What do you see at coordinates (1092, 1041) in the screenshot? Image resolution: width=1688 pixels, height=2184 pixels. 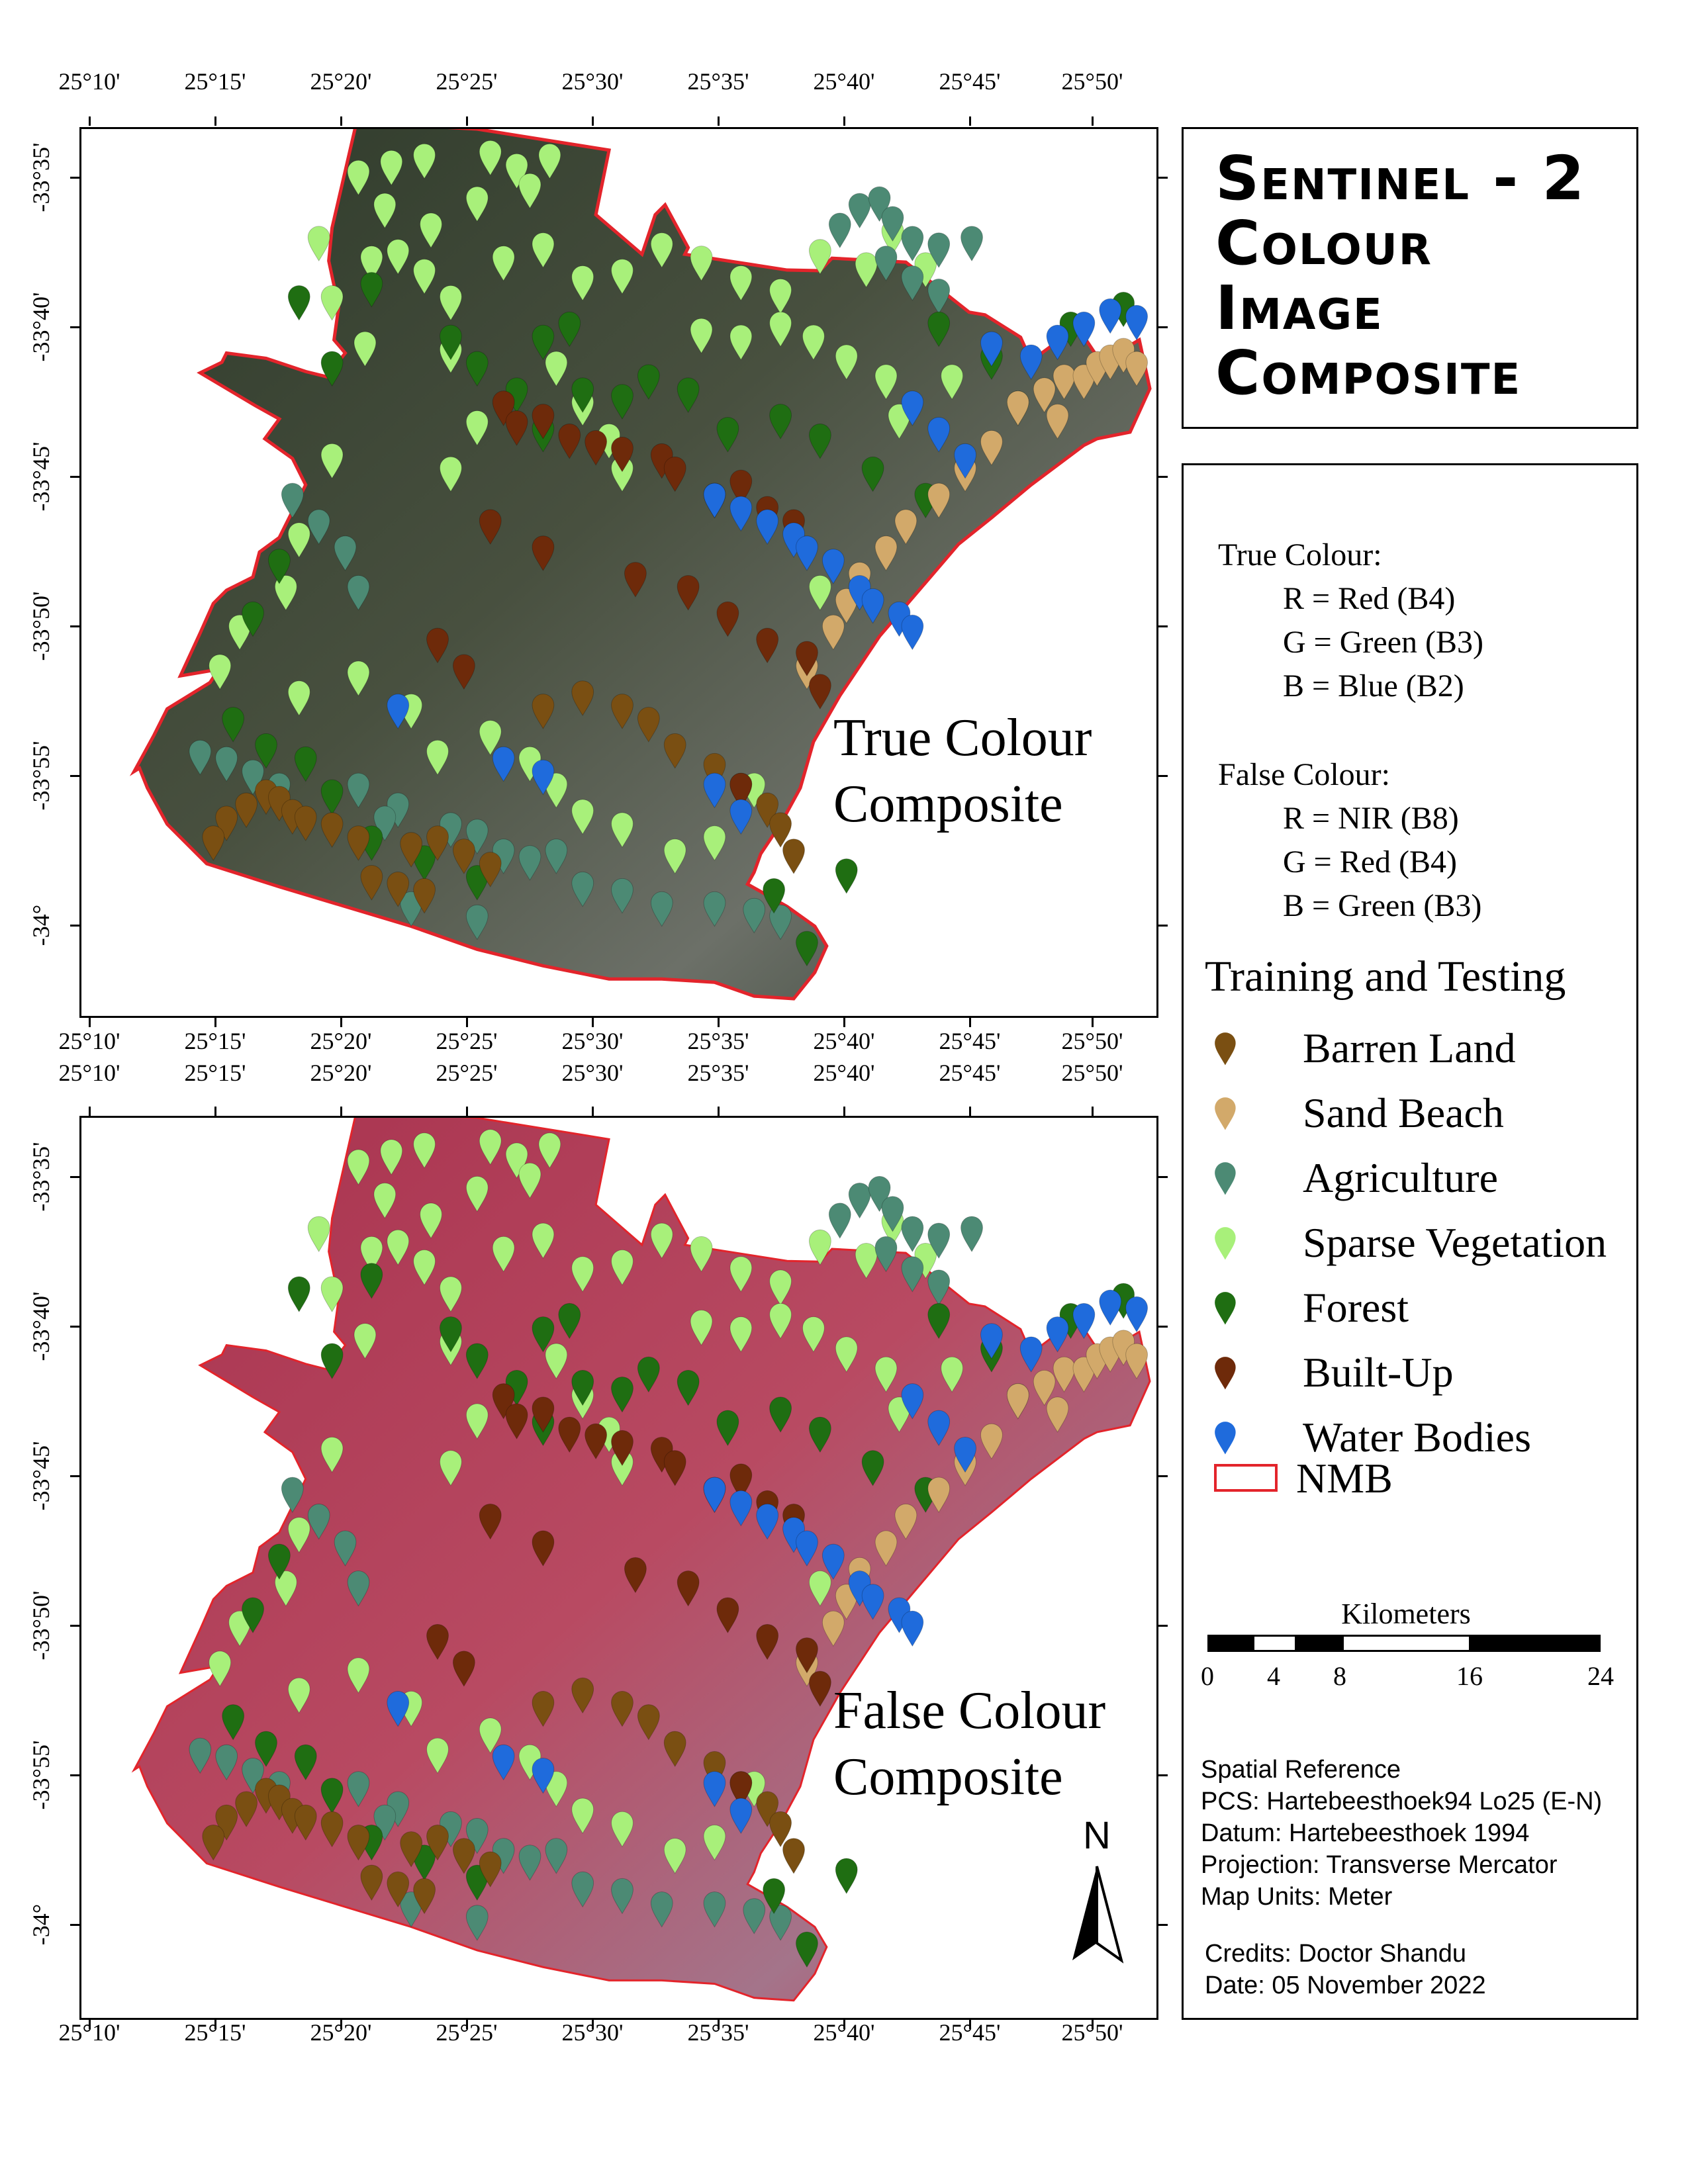 I see `lon-tick-label: 25°50'` at bounding box center [1092, 1041].